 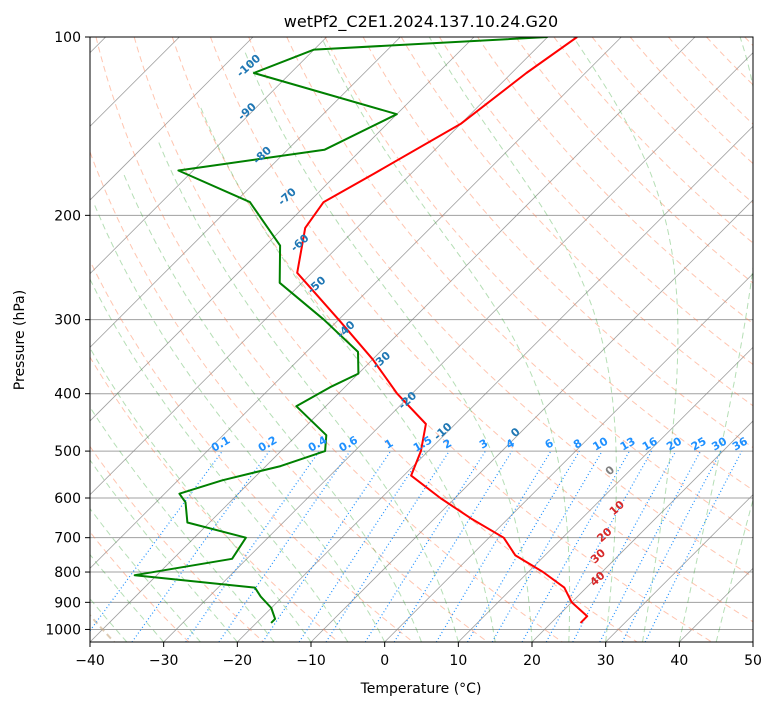 What do you see at coordinates (421, 689) in the screenshot?
I see `x-axis-label: Temperature (°C)` at bounding box center [421, 689].